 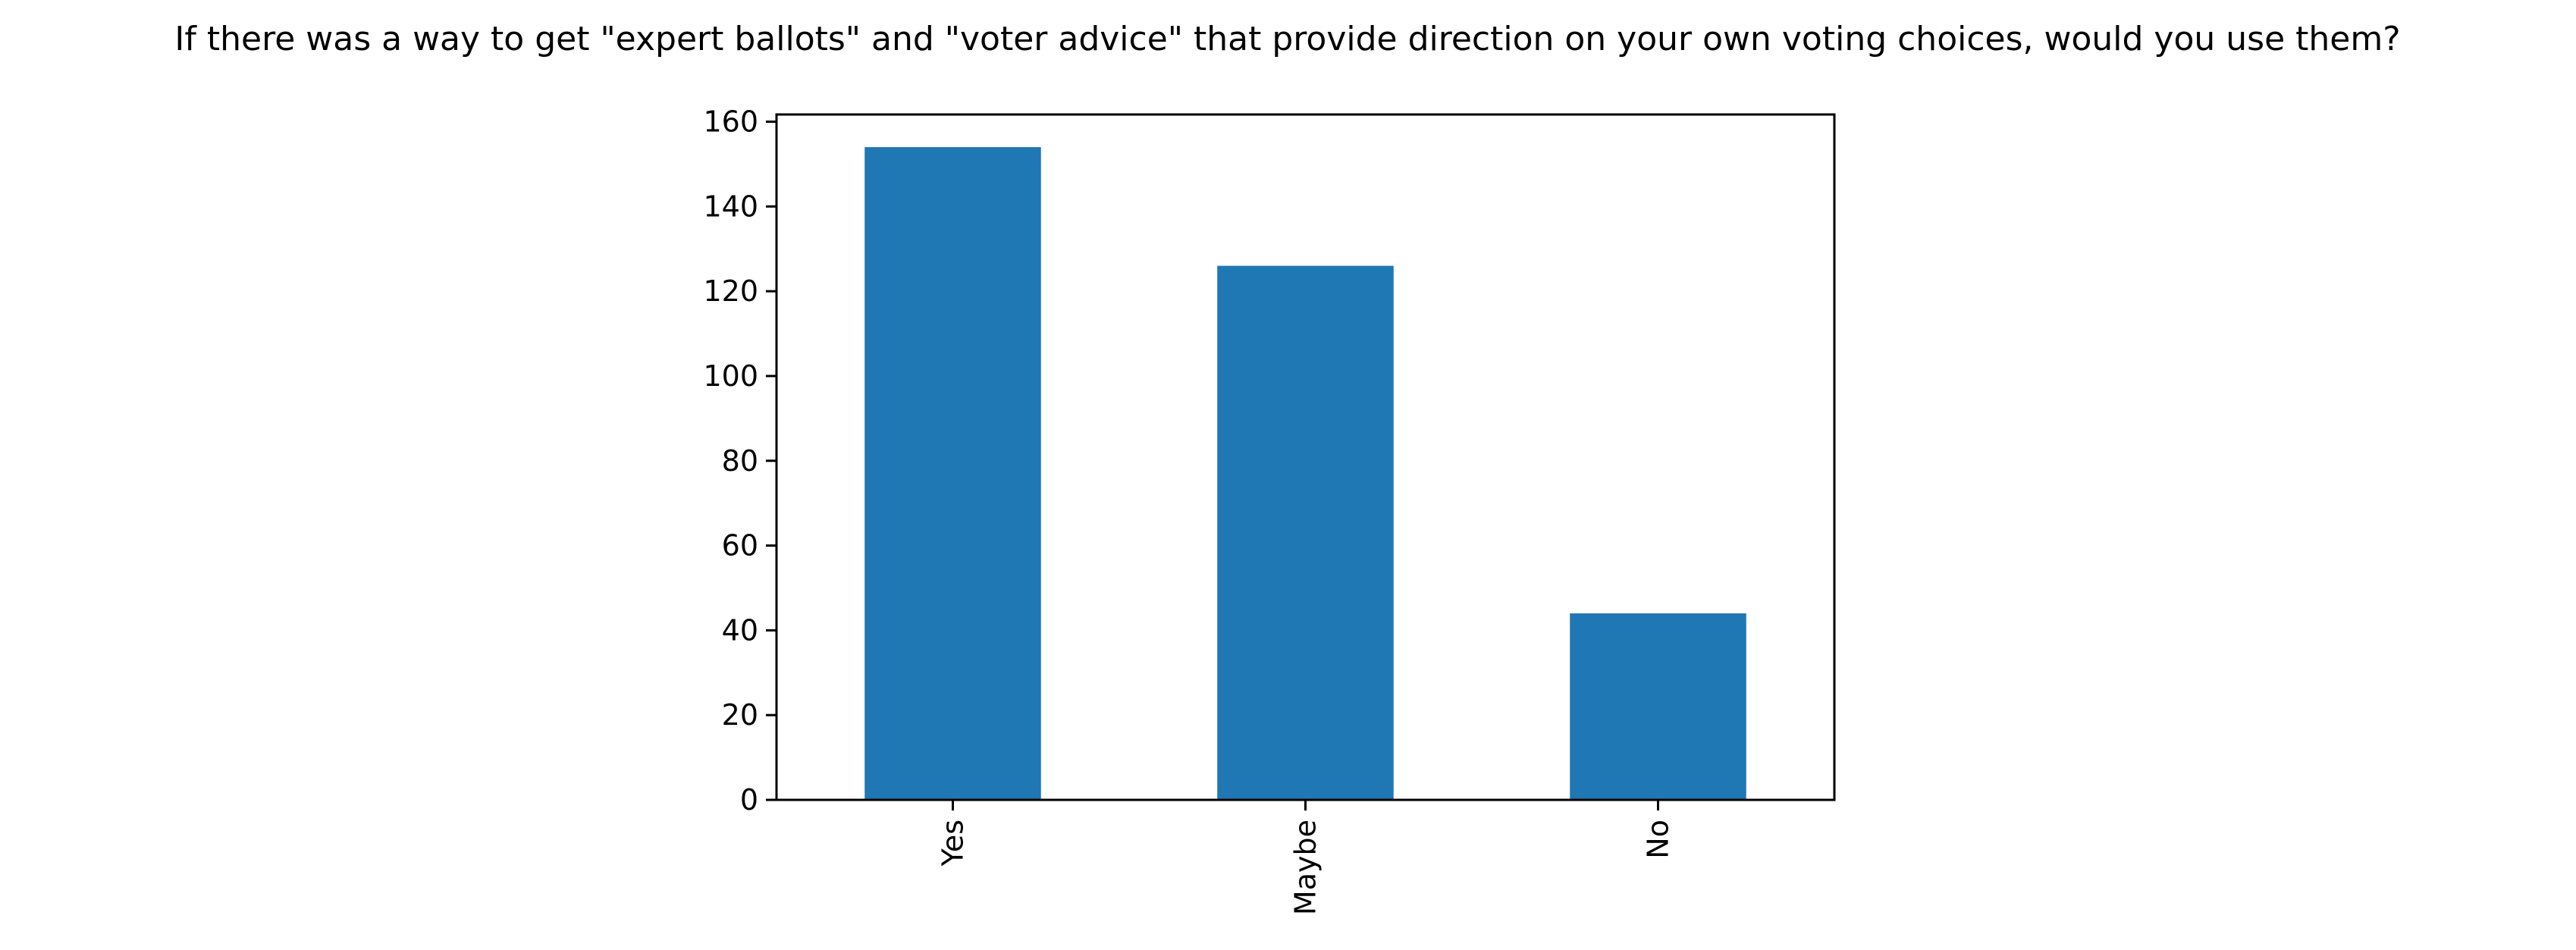 I want to click on y-tick-label: 40, so click(x=740, y=630).